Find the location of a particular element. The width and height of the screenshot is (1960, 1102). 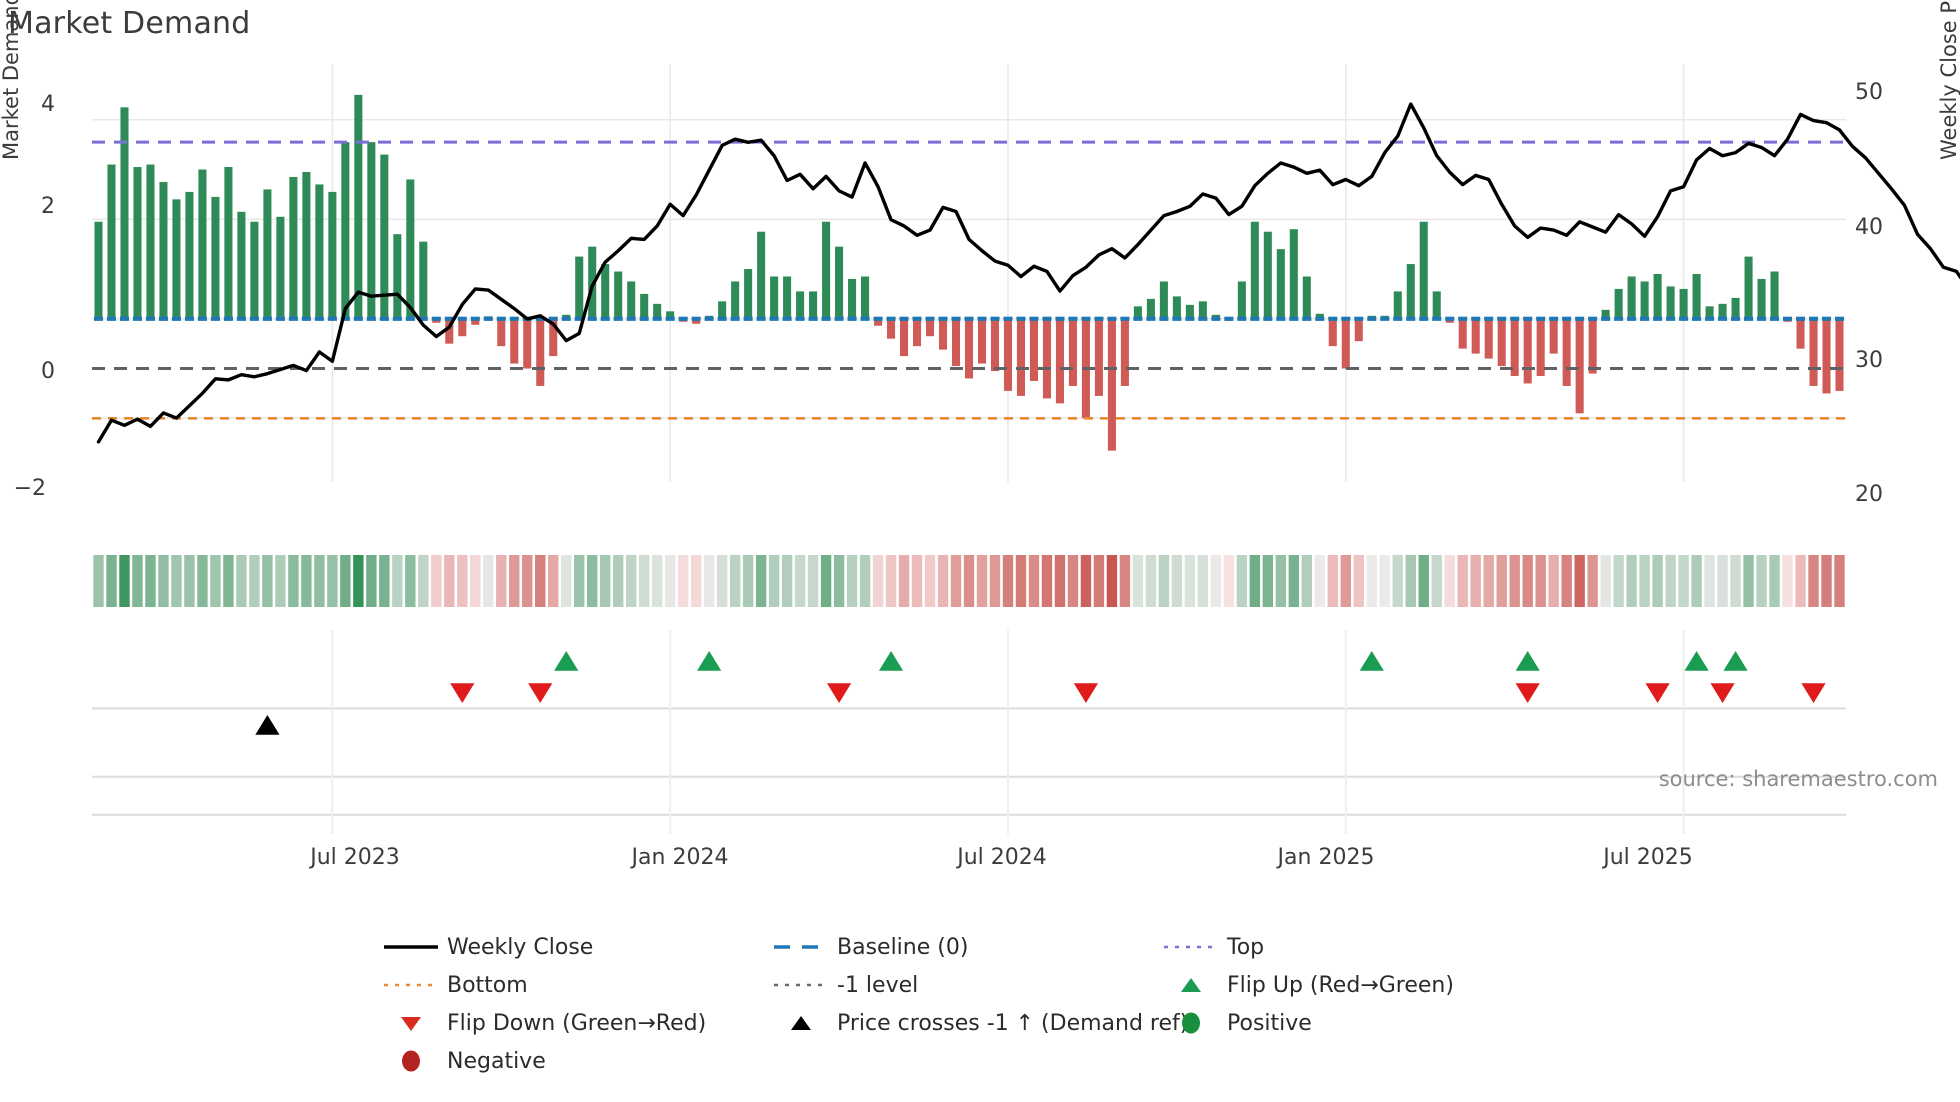

legend-label: Flip Up (Red→Green) is located at coordinates (1340, 985).